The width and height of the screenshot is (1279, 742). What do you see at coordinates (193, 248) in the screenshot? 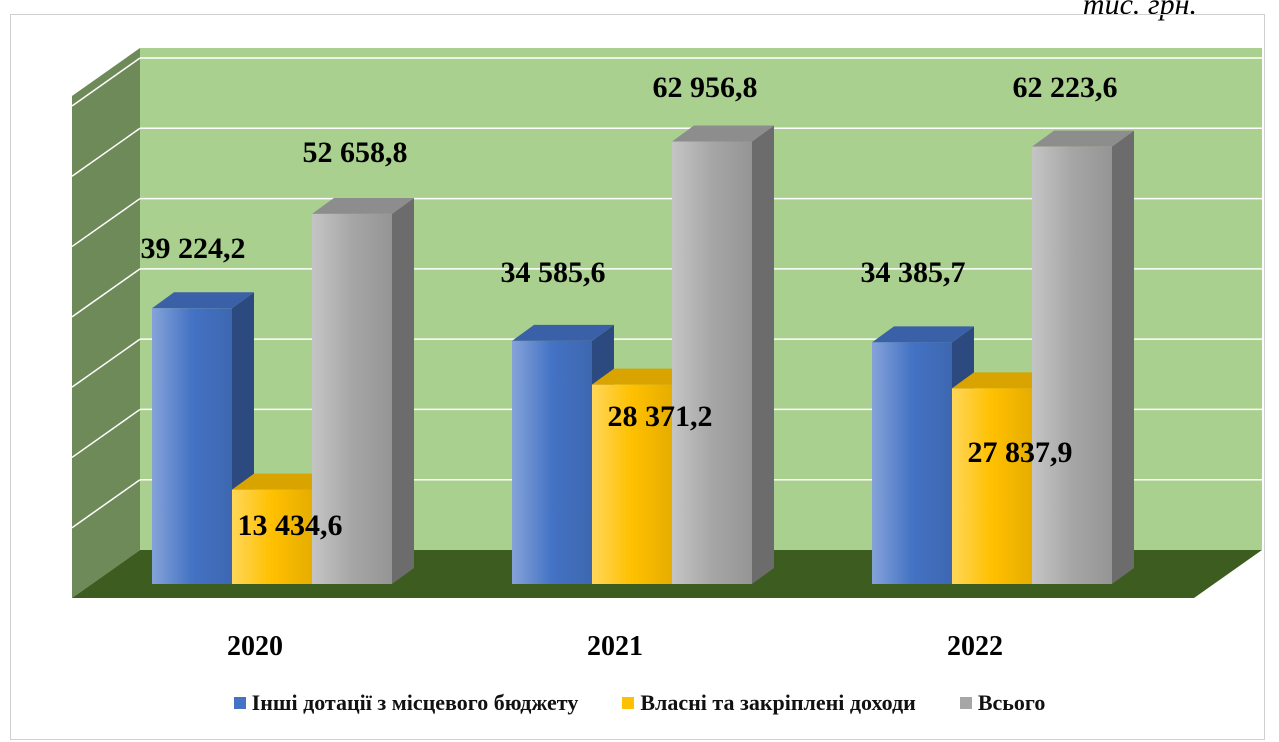
I see `data-label: 39 224,2` at bounding box center [193, 248].